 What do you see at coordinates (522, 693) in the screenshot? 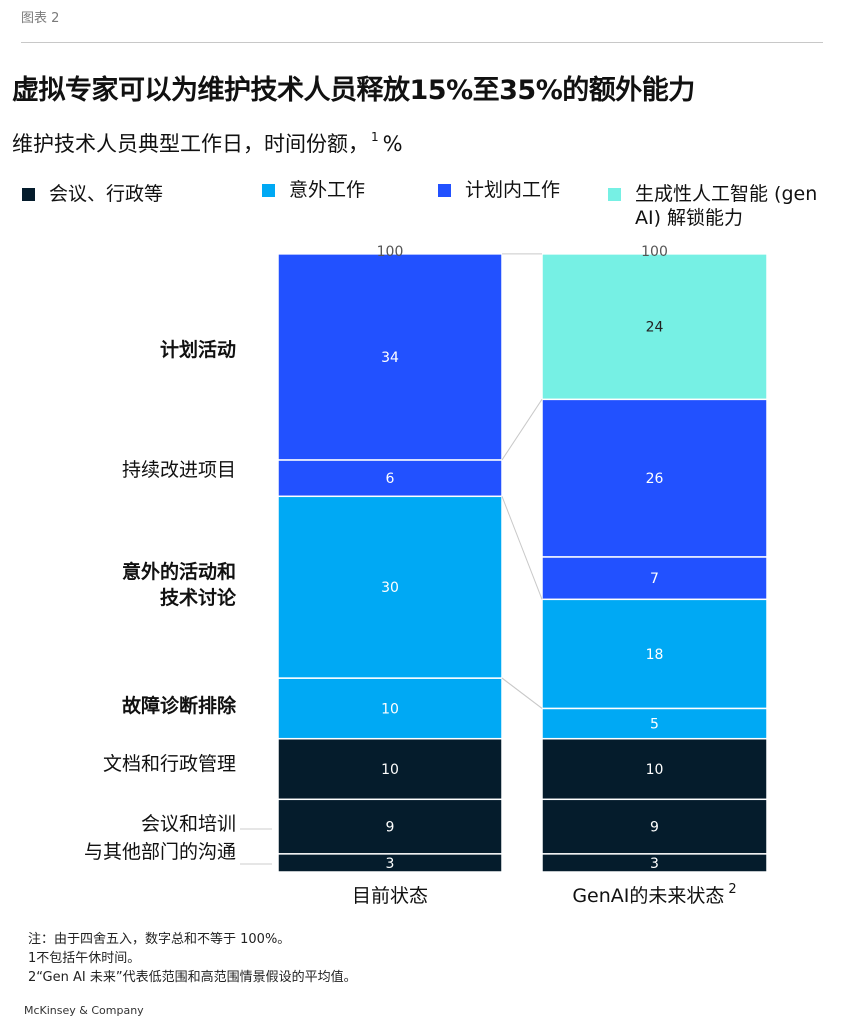
I see `connector-line-extra` at bounding box center [522, 693].